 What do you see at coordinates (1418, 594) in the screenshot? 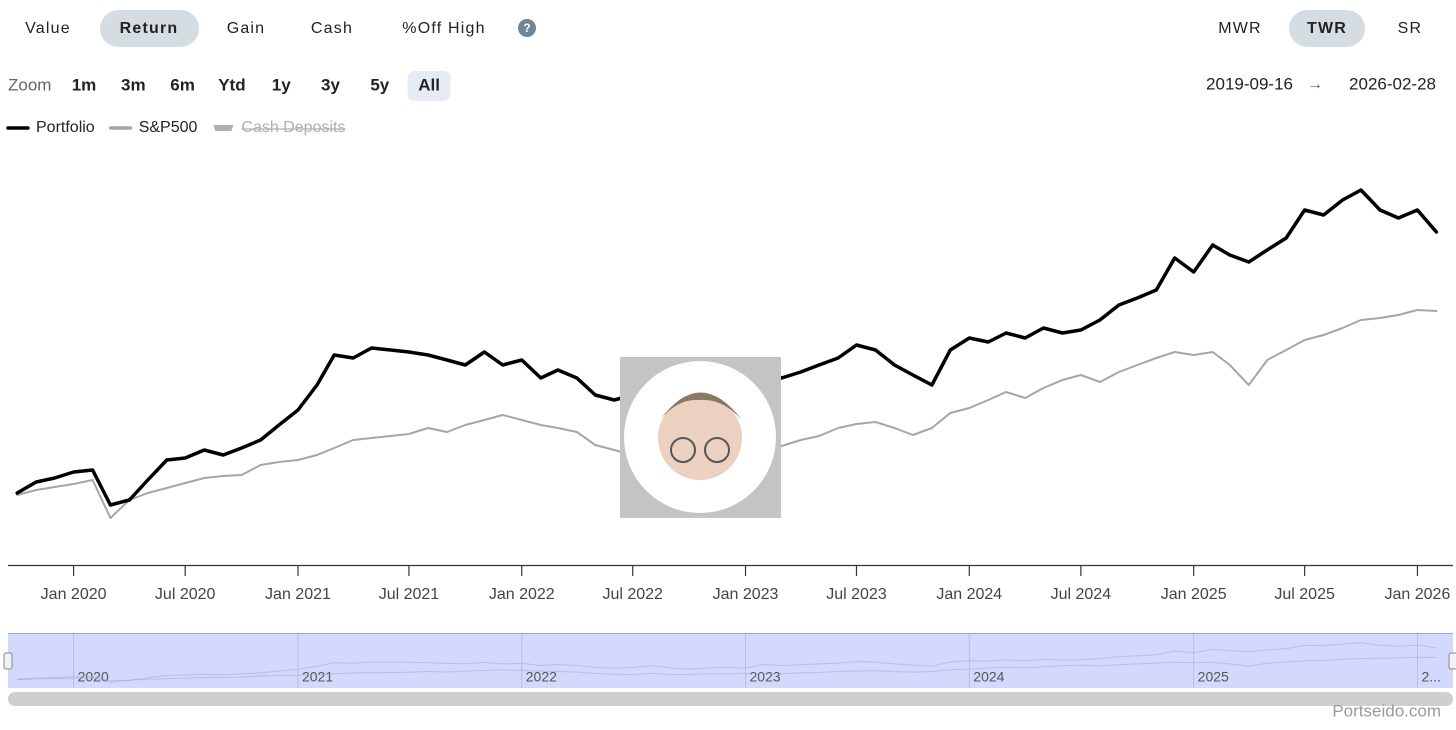
I see `x-tick-label: Jan 2026` at bounding box center [1418, 594].